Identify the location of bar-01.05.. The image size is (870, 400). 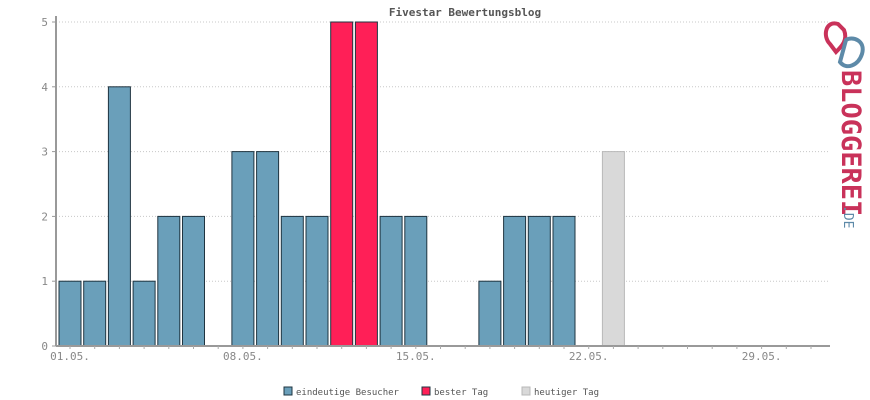
(70, 313).